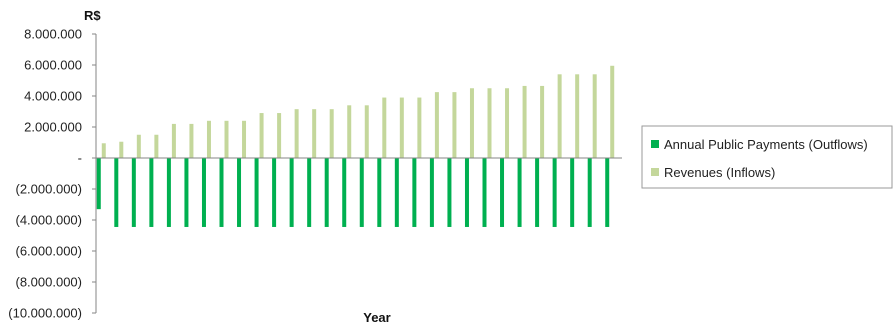 This screenshot has height=329, width=895. I want to click on y-tick-label: (4.000.000), so click(49, 220).